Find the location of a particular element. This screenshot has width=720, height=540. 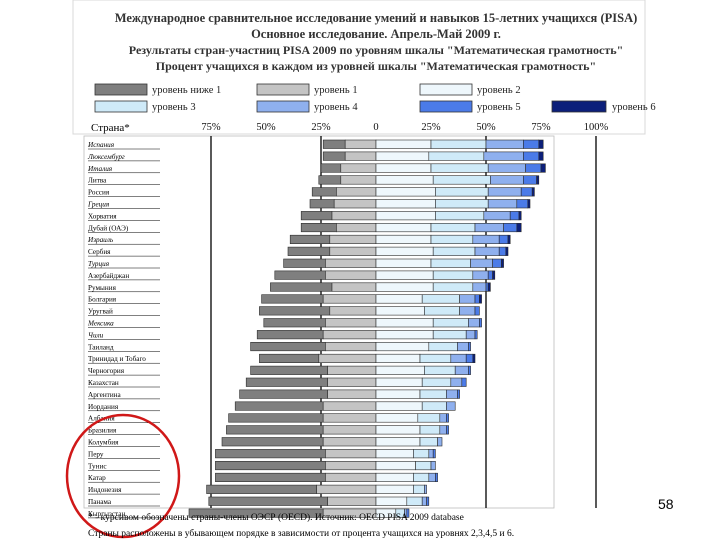

legend-label: уровень 4 is located at coordinates (336, 107).